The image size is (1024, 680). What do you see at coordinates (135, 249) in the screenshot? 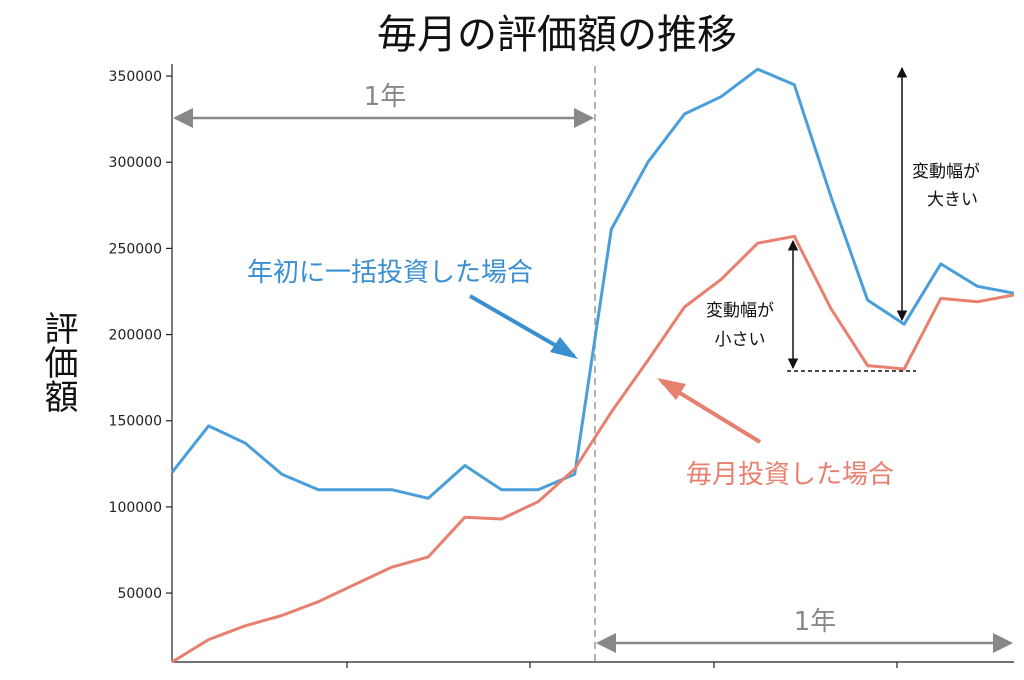
I see `y-tick-label: 250000` at bounding box center [135, 249].